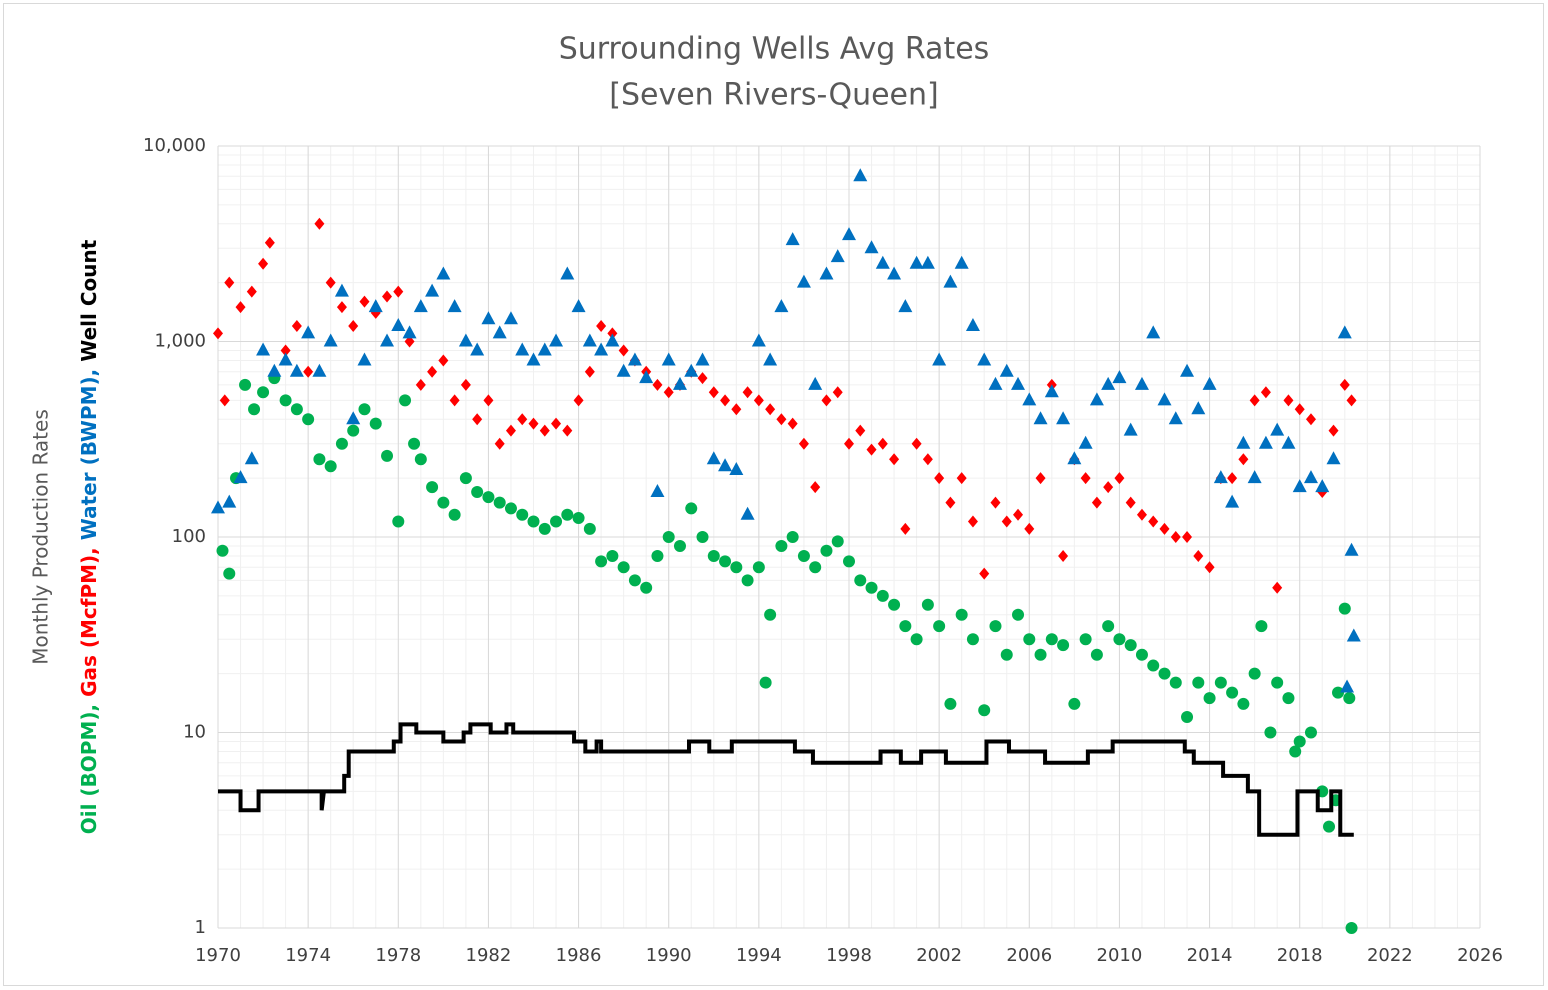  What do you see at coordinates (218, 955) in the screenshot?
I see `x-tick-label: 1970` at bounding box center [218, 955].